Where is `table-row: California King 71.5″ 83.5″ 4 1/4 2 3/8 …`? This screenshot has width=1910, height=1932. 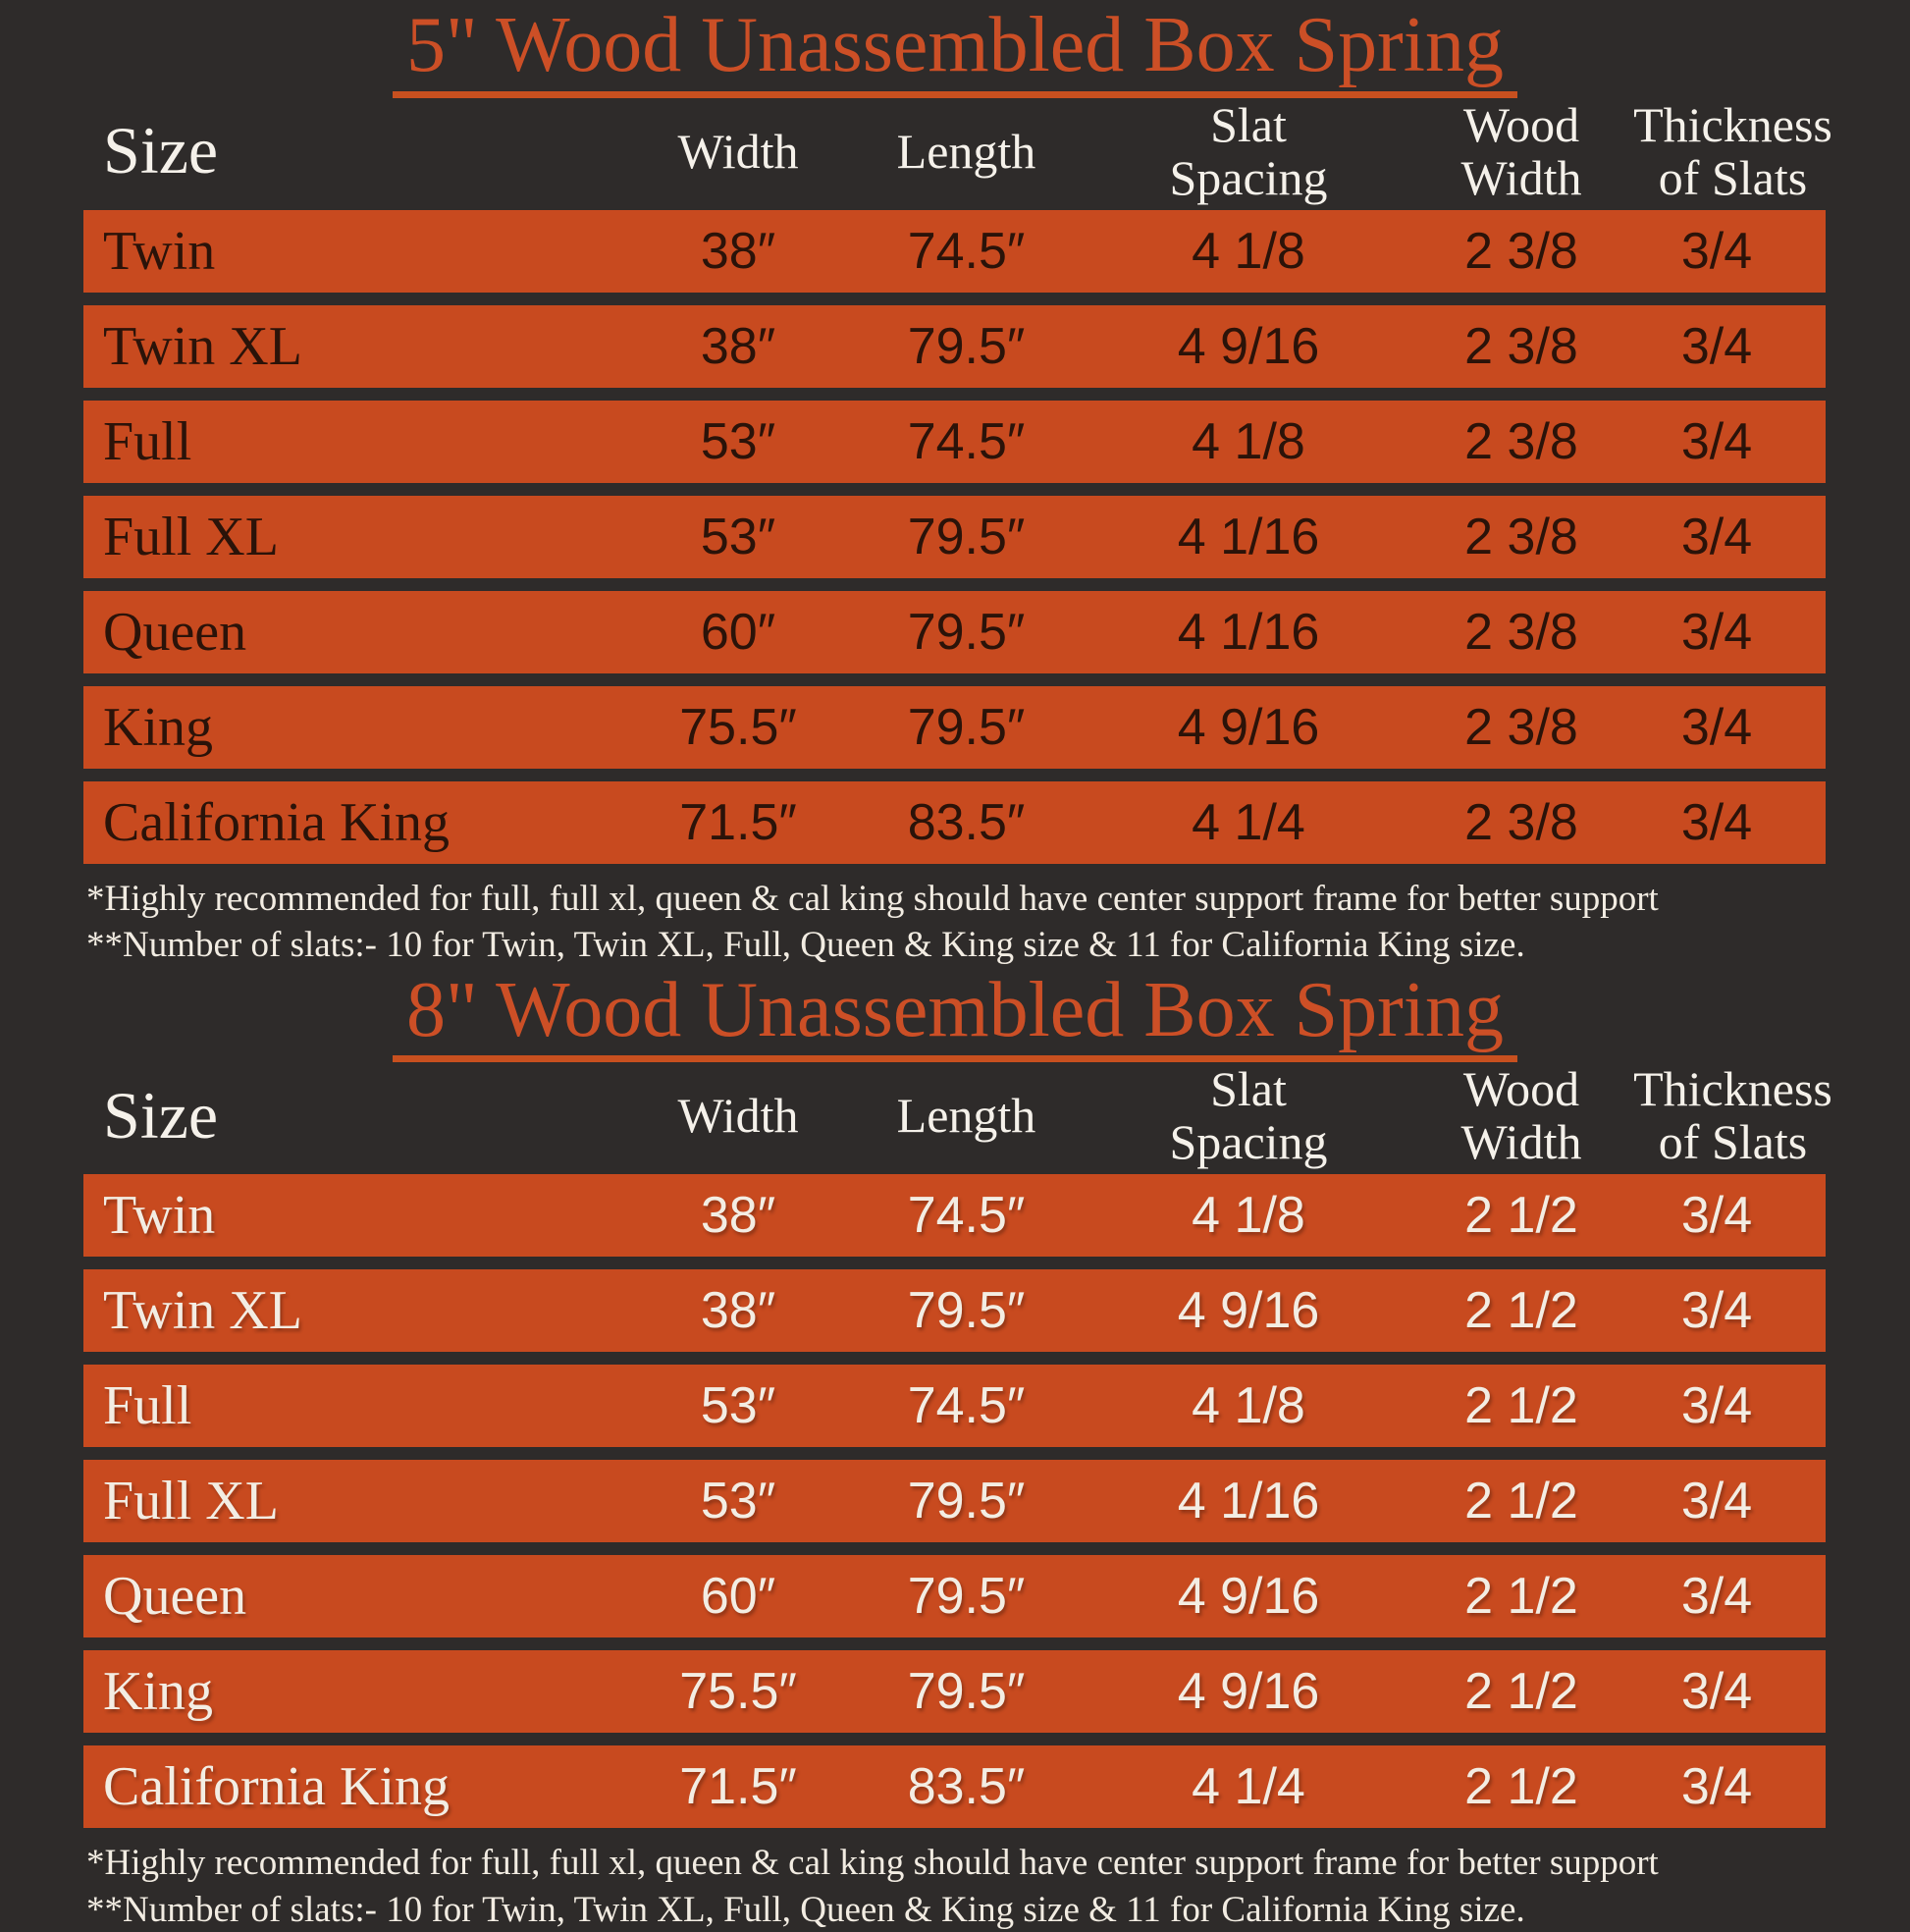
table-row: California King 71.5″ 83.5″ 4 1/4 2 3/8 … is located at coordinates (955, 822).